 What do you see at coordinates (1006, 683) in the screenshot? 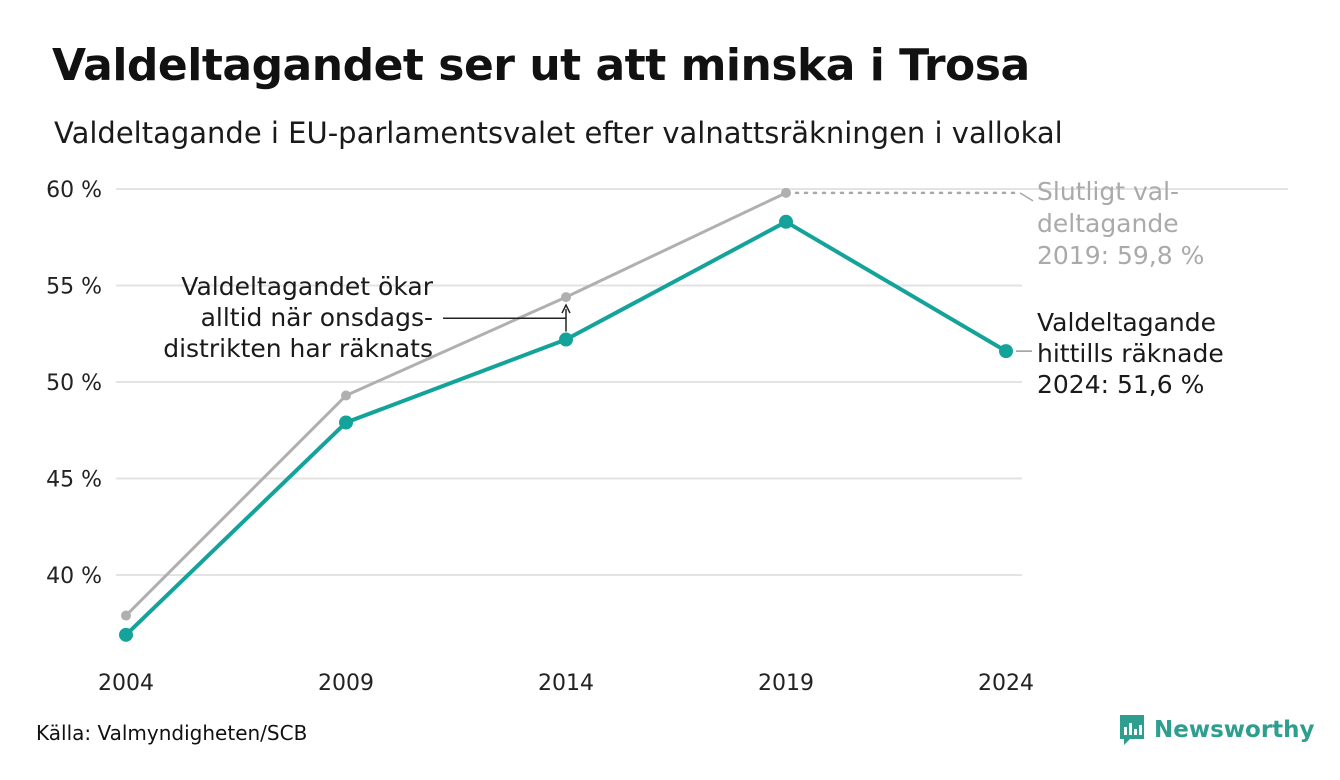
I see `x-tick-label: 2024` at bounding box center [1006, 683].